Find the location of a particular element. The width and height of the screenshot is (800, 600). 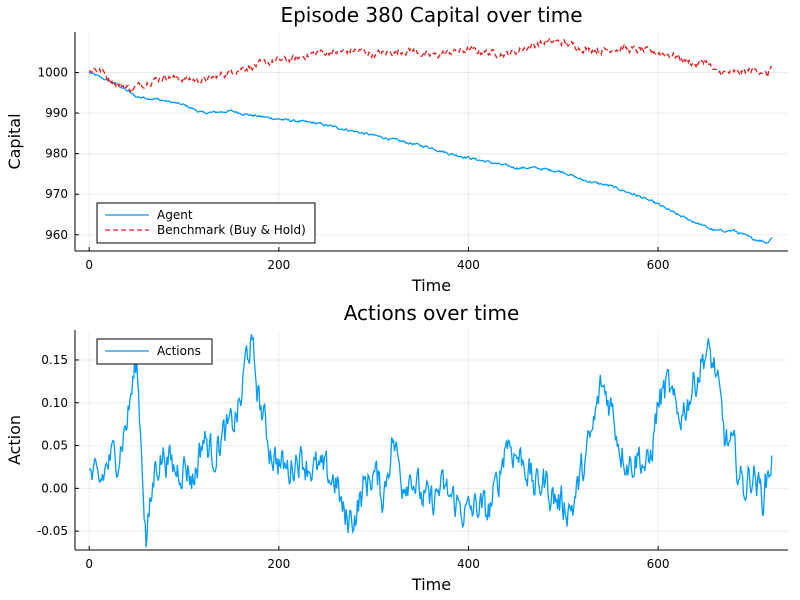

legend-entry-label: Agent is located at coordinates (175, 215).